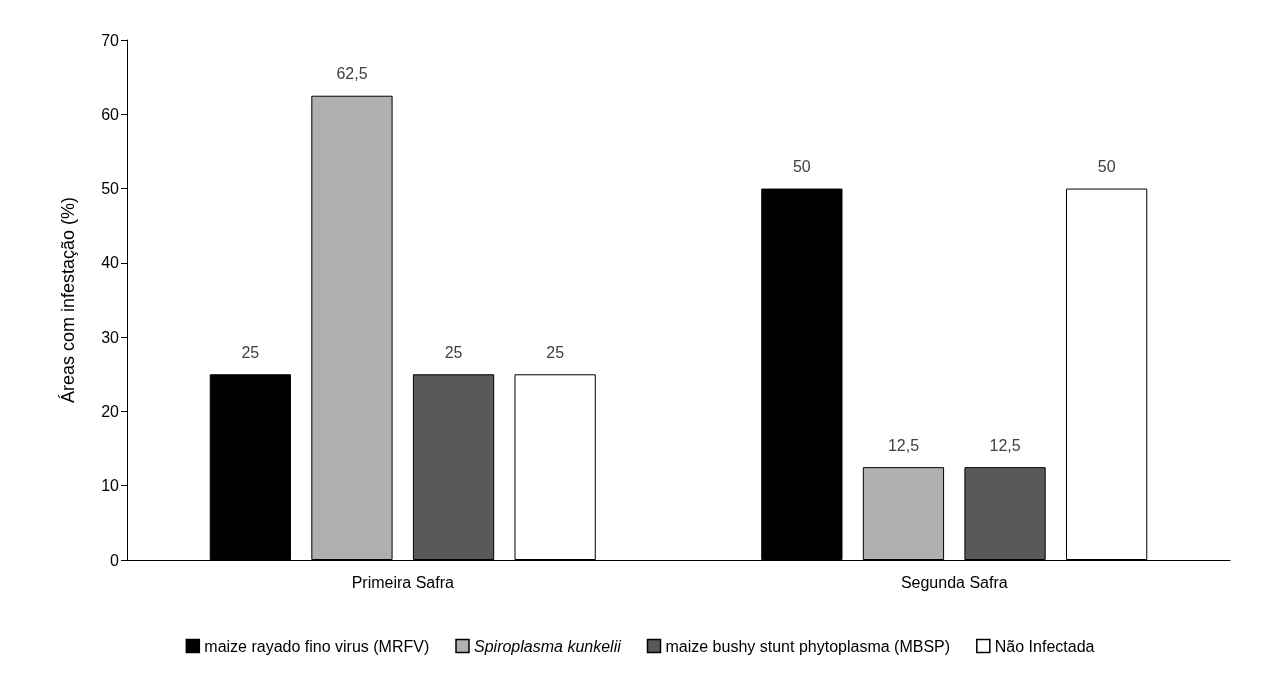  I want to click on y-tick-label: 40, so click(110, 263).